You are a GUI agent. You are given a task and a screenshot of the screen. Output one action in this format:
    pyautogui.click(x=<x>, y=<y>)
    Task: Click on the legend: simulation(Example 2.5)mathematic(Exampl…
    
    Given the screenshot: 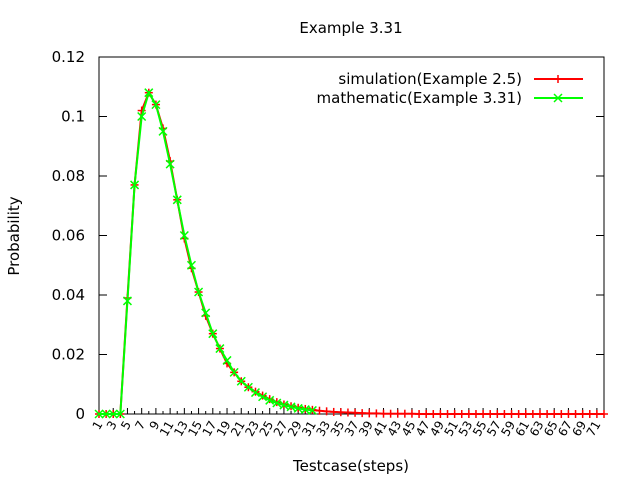 What is the action you would take?
    pyautogui.click(x=450, y=88)
    